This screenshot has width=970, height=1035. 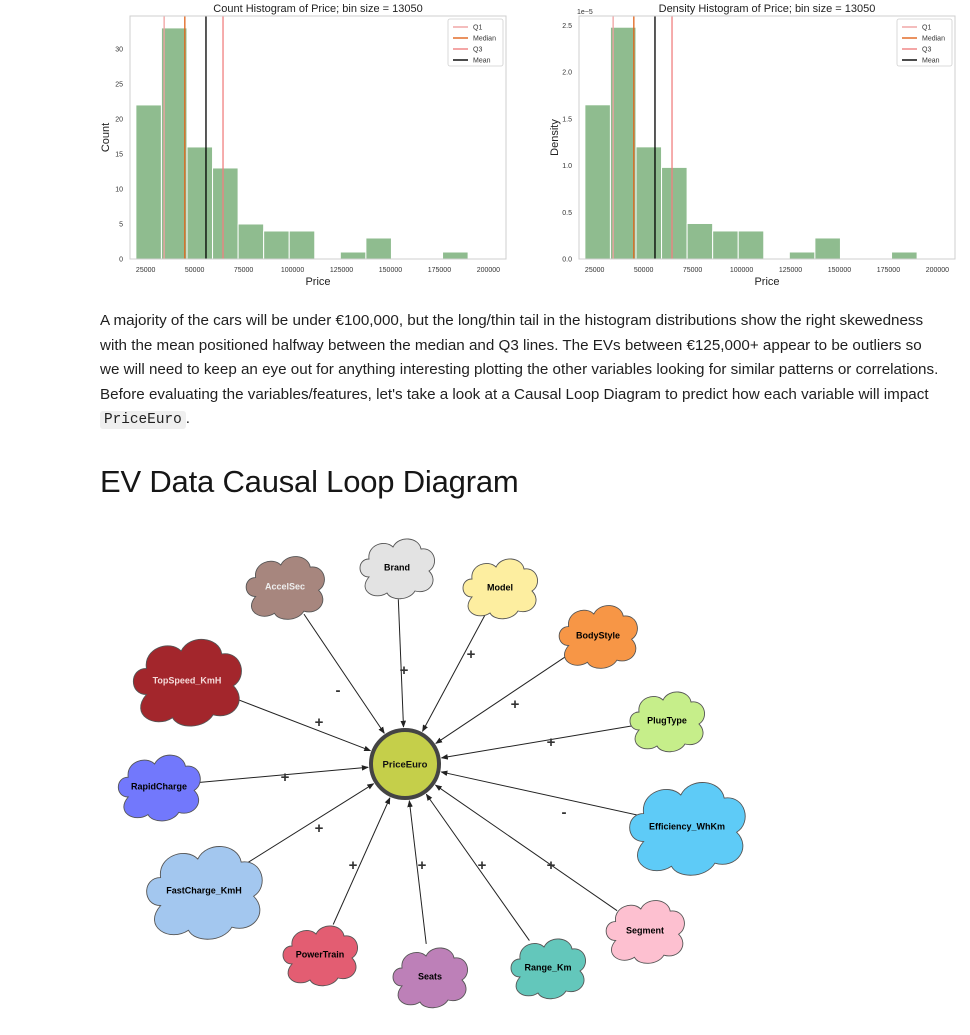 I want to click on sign-fastcharge-kmh: +, so click(x=319, y=828).